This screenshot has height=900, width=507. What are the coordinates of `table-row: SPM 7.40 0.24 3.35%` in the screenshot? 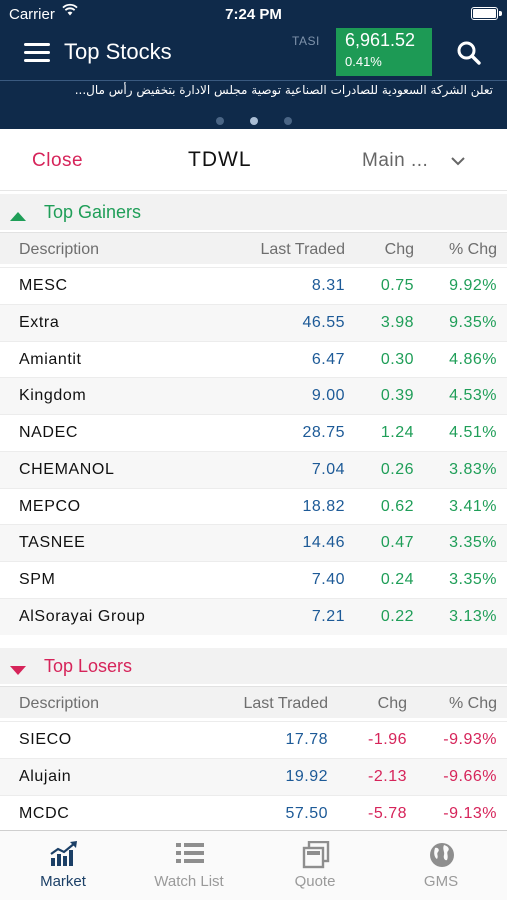 It's located at (253, 579).